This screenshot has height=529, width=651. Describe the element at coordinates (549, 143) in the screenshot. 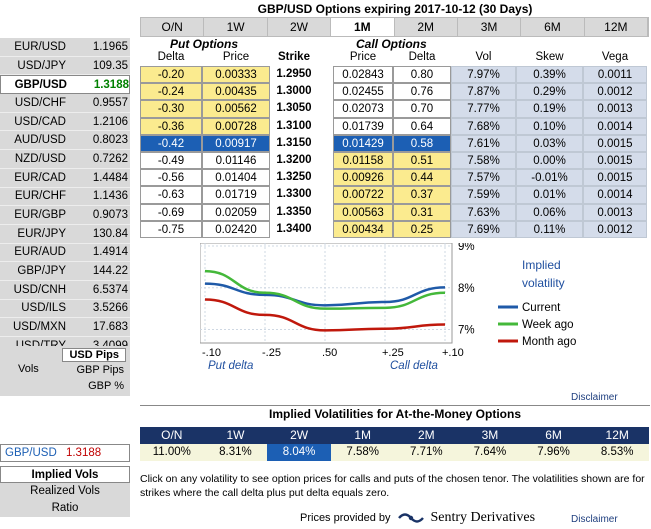

I see `skew-cell: 0.03%` at that location.